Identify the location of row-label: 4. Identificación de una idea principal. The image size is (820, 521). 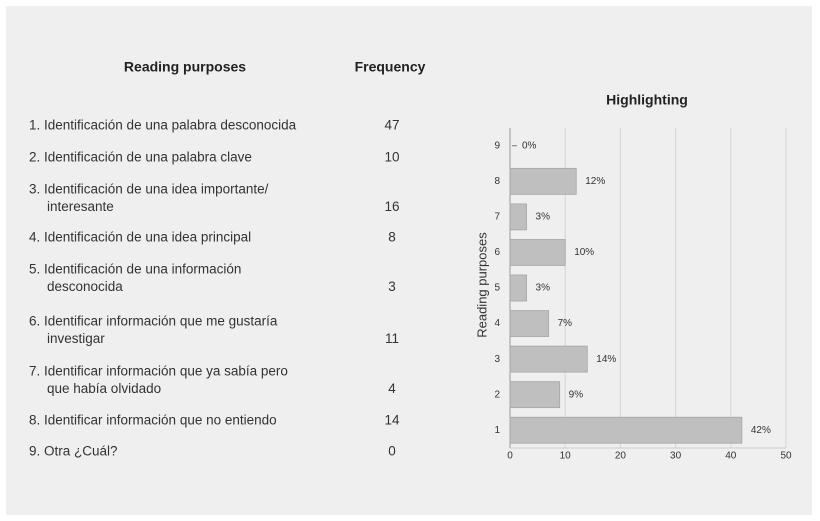
(140, 237).